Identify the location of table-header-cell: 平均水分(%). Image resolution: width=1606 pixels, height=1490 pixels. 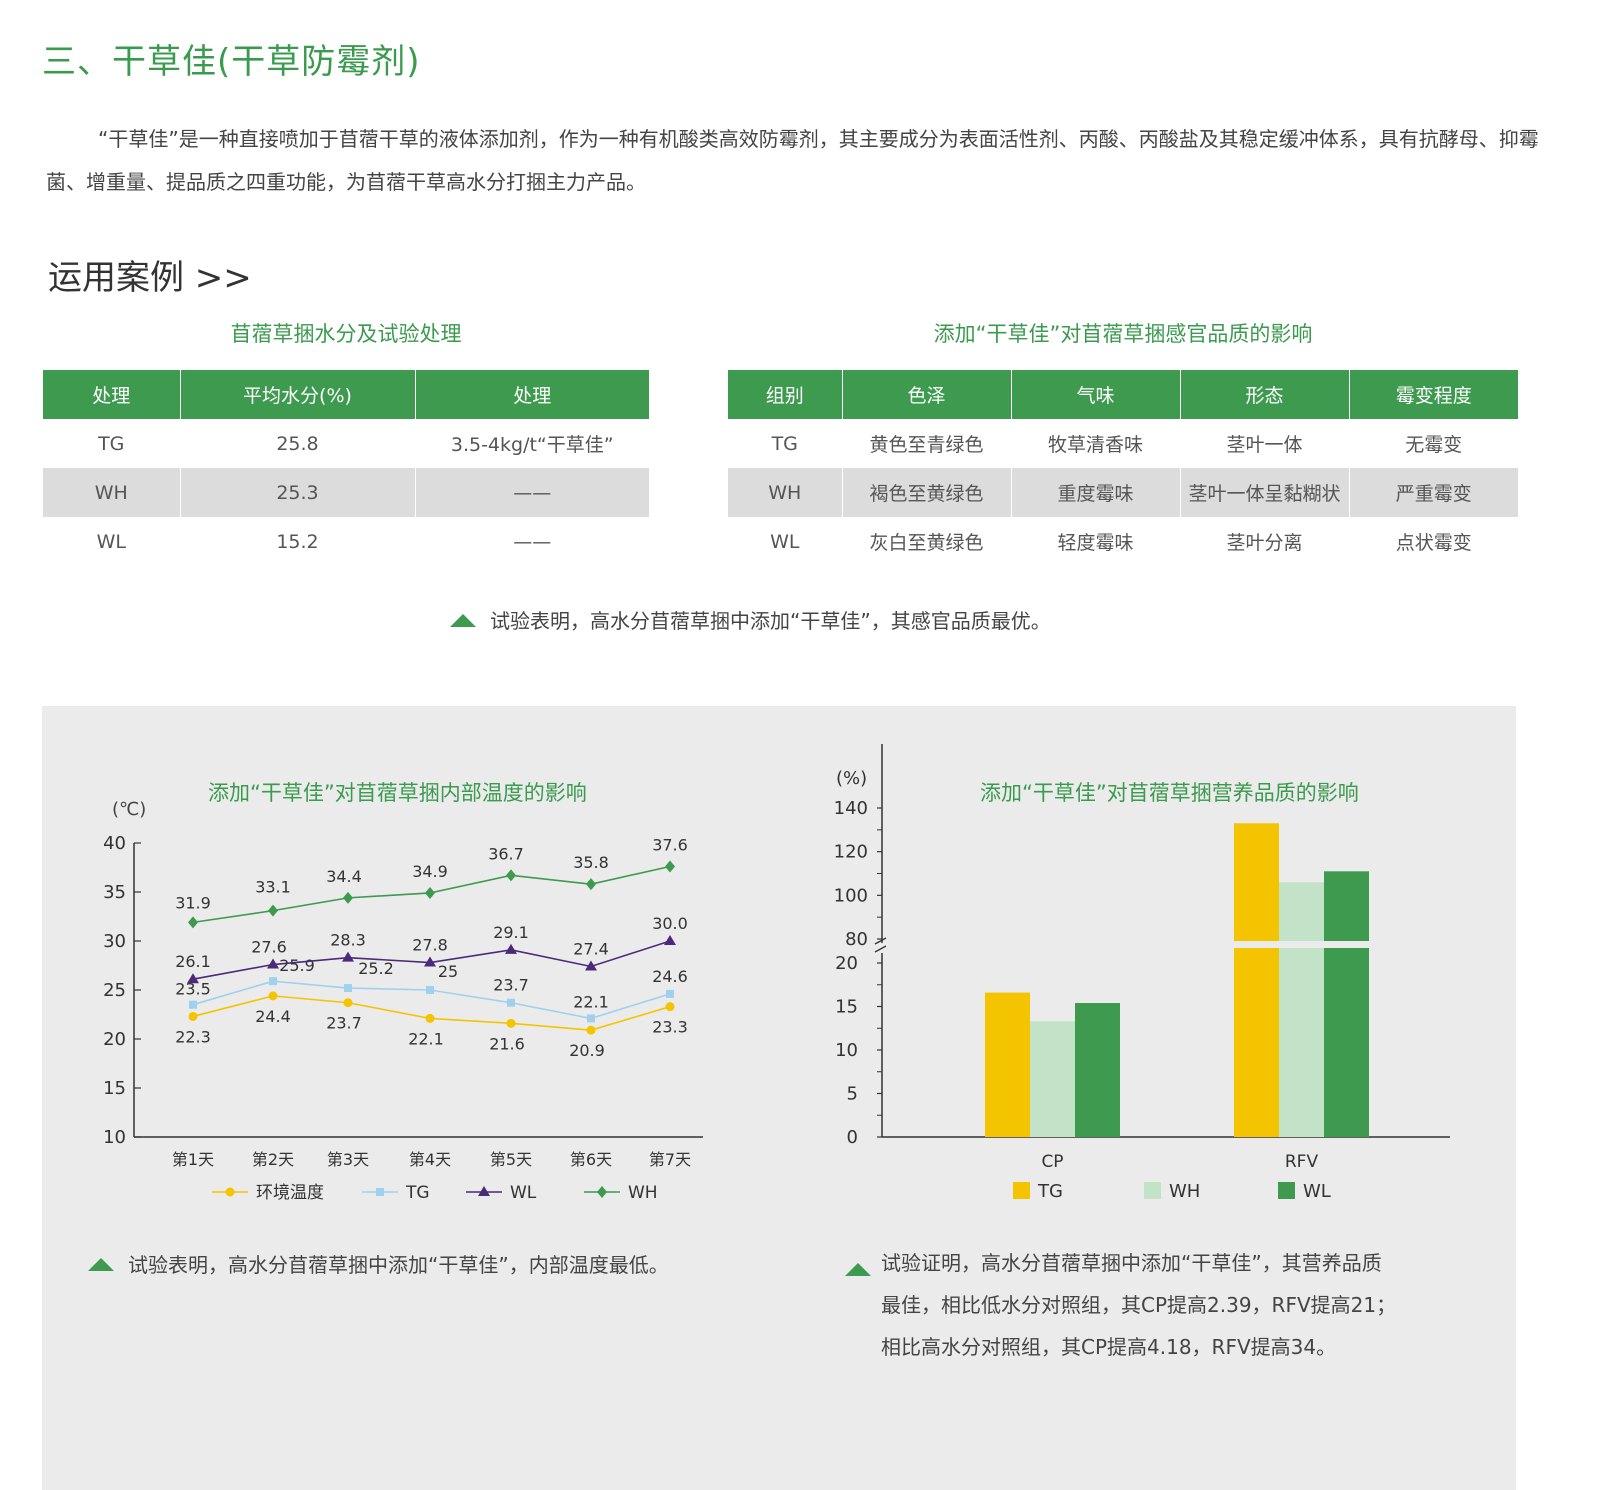
(298, 394).